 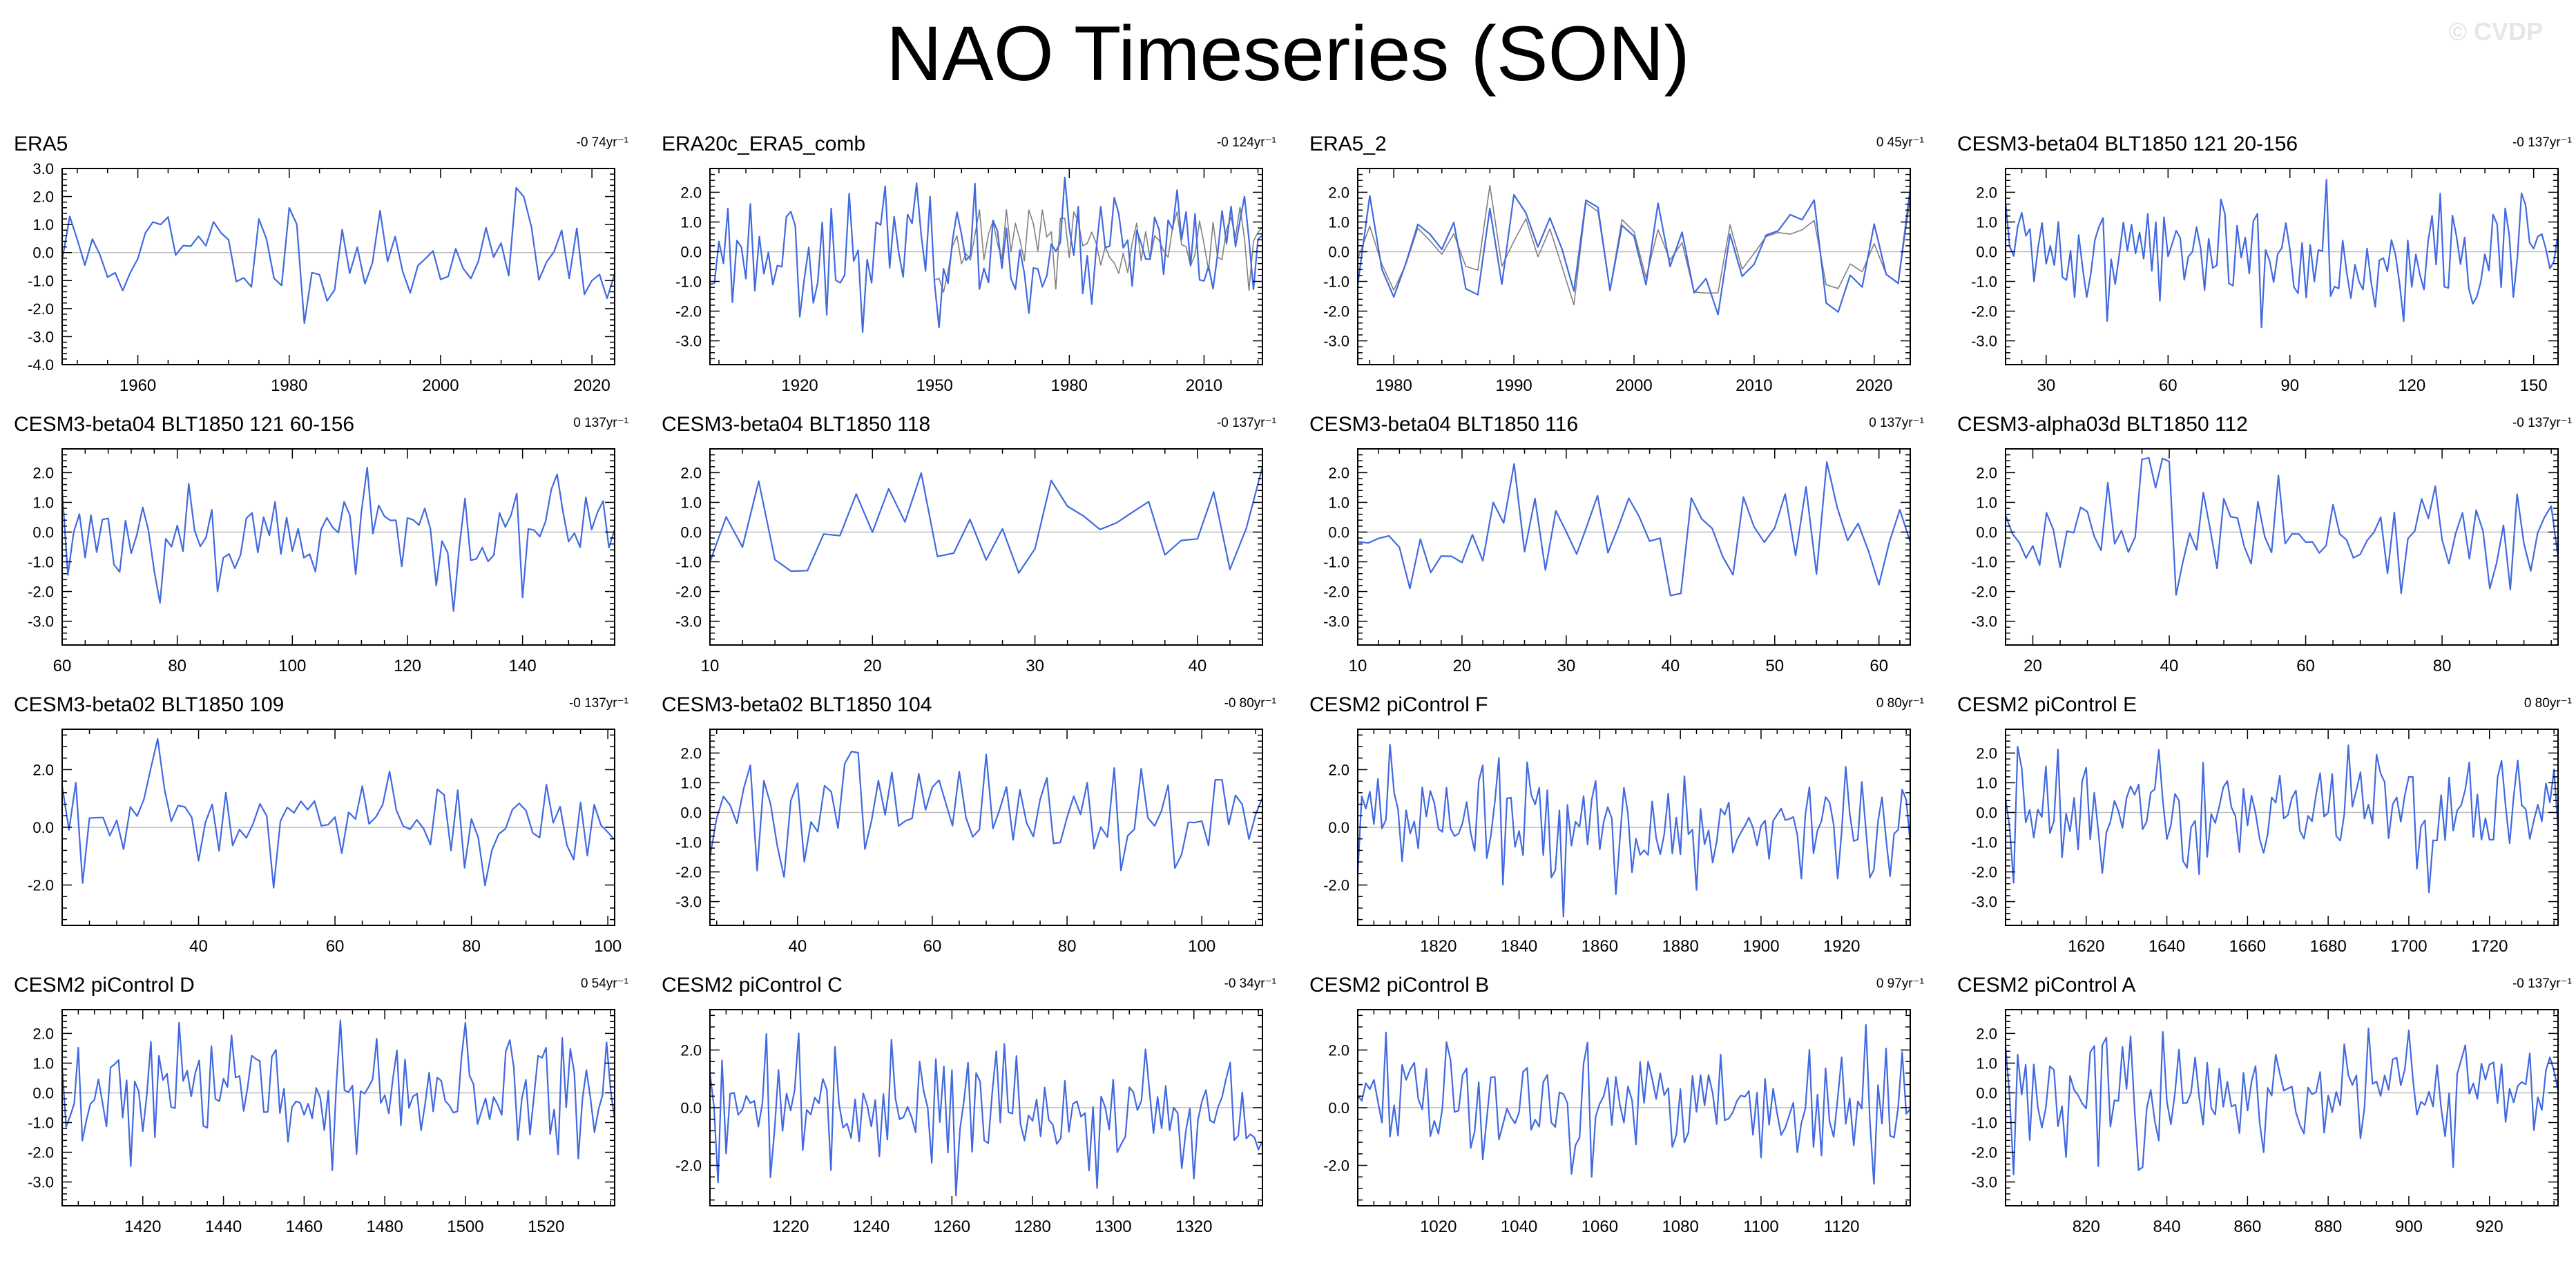 I want to click on x-tick-label: 60, so click(x=335, y=946).